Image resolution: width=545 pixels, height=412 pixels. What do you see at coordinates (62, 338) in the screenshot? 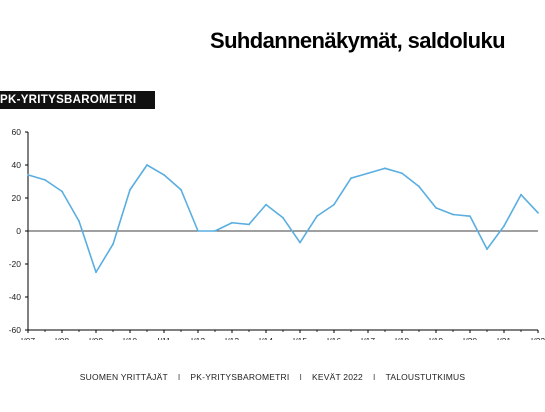
I see `x-tick-label: I/08` at bounding box center [62, 338].